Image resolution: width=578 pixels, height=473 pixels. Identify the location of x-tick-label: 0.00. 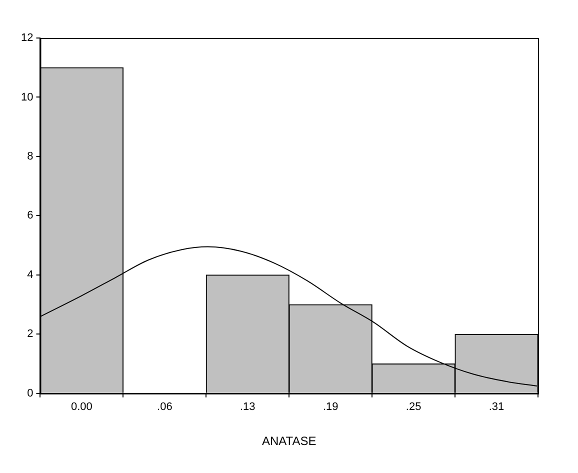
(81, 407).